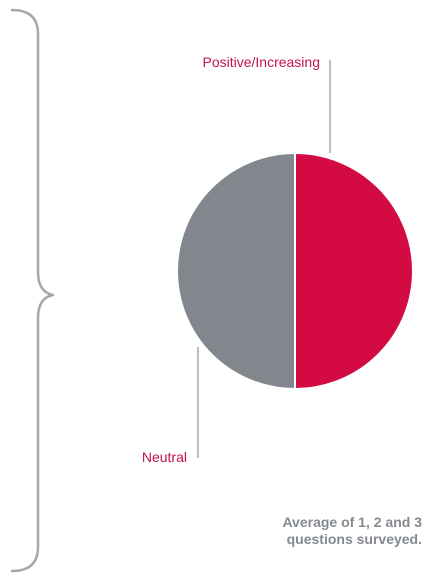 This screenshot has width=432, height=579. Describe the element at coordinates (352, 522) in the screenshot. I see `footnote-line-1: Average of 1, 2 and 3` at that location.